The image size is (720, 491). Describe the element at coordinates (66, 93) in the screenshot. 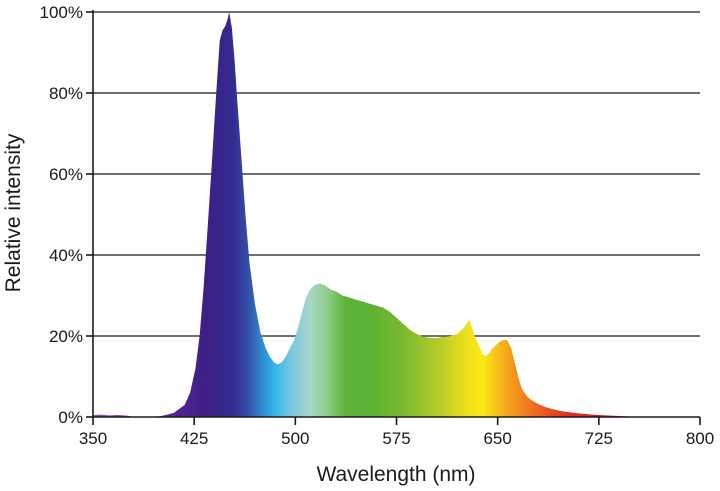

I see `y-tick-label: 80%` at that location.